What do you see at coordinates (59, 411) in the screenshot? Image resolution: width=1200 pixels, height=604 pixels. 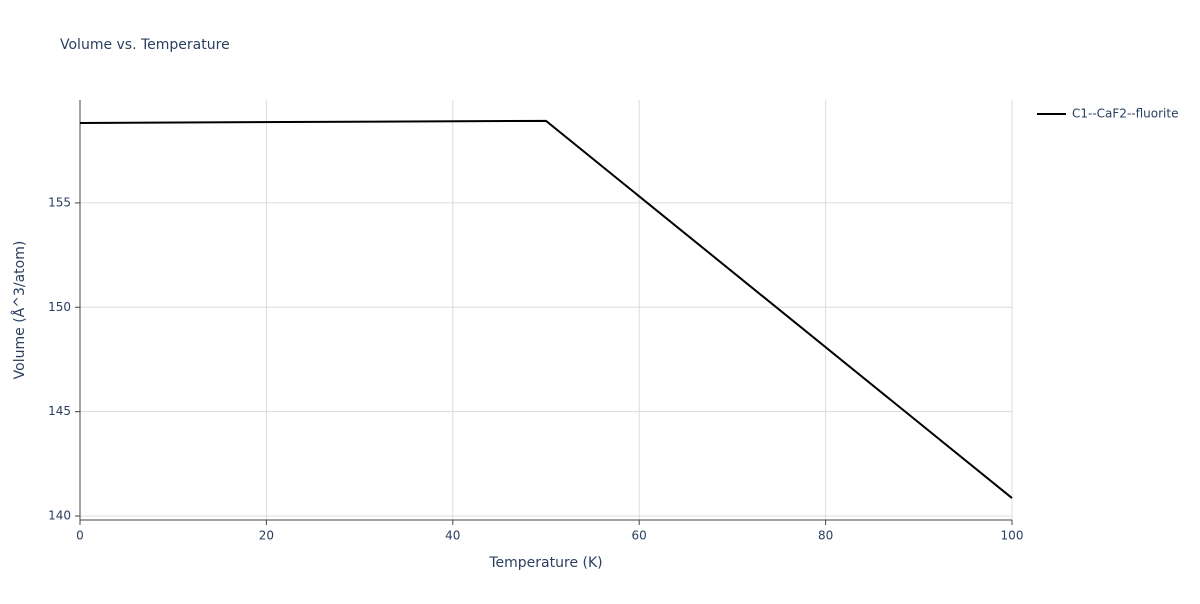 I see `y-tick-label: 145` at bounding box center [59, 411].